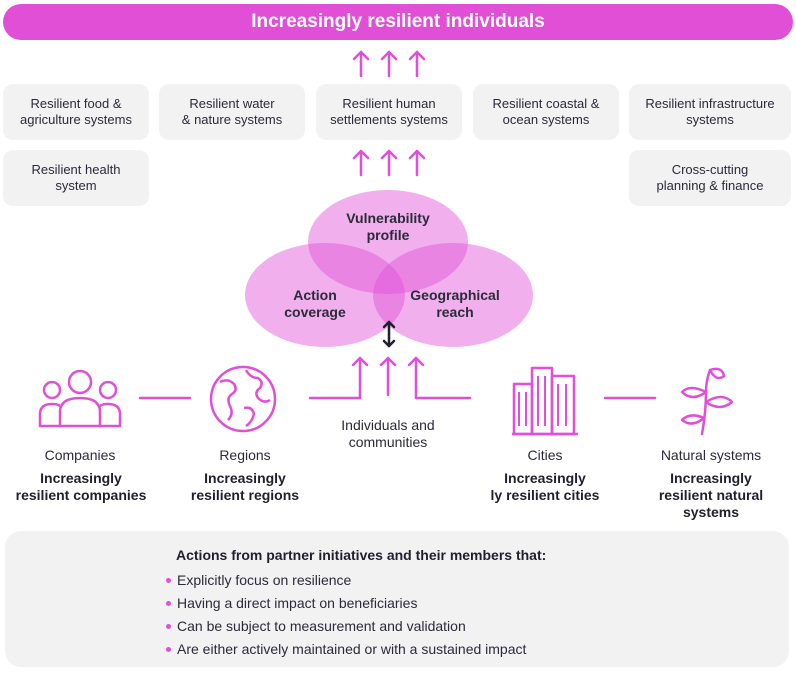  I want to click on criteria-item: Having a direct impact on beneficiaries, so click(291, 603).